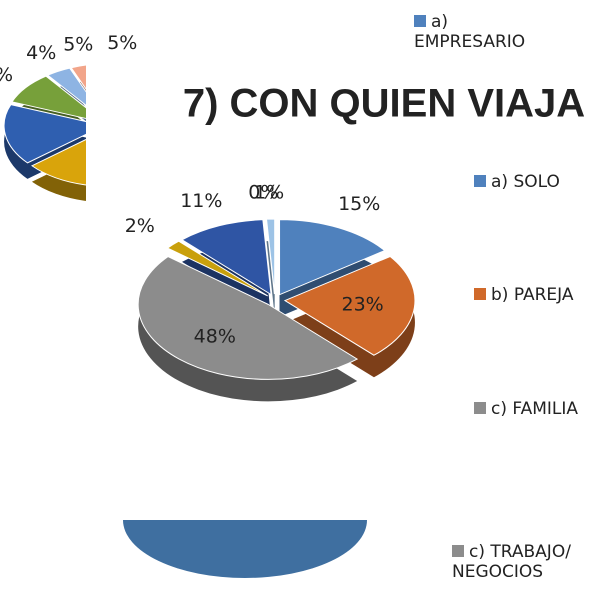 This screenshot has width=616, height=590. What do you see at coordinates (263, 192) in the screenshot?
I see `data-label: 0%` at bounding box center [263, 192].